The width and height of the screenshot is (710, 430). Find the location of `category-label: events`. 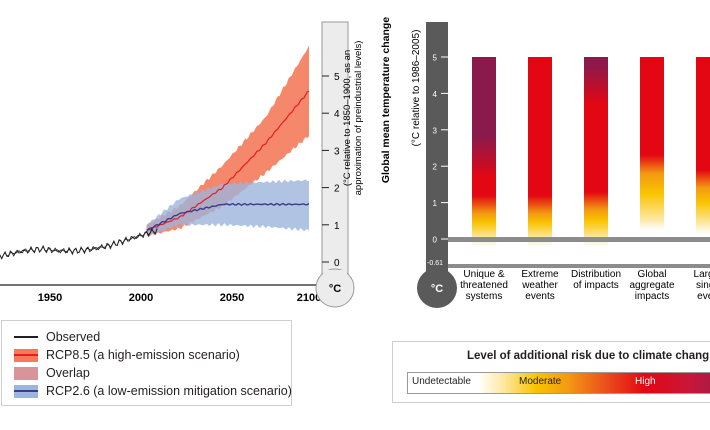

category-label: events is located at coordinates (539, 296).